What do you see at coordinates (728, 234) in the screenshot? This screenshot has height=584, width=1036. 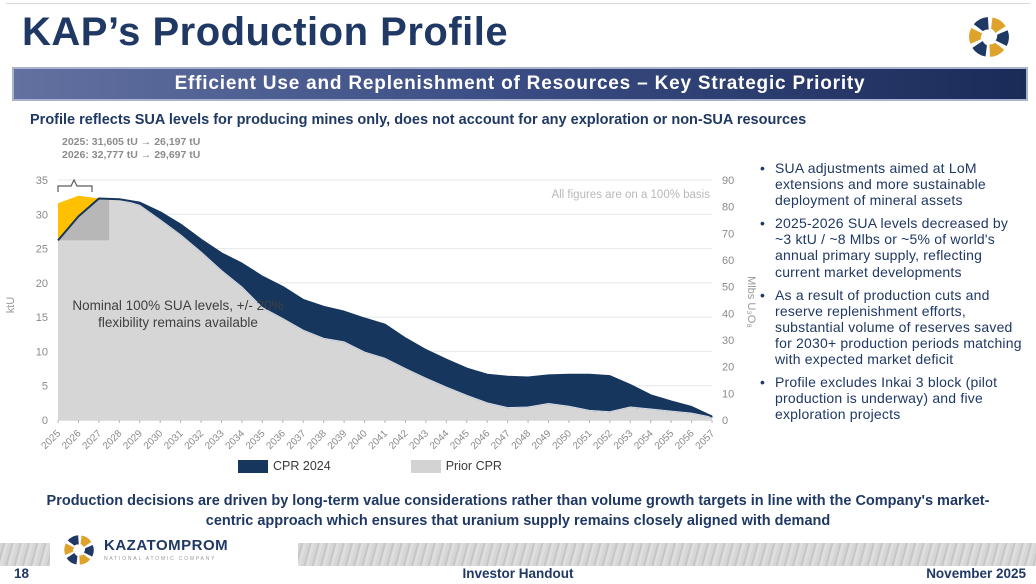 I see `right-axis-tick-label: 70` at bounding box center [728, 234].